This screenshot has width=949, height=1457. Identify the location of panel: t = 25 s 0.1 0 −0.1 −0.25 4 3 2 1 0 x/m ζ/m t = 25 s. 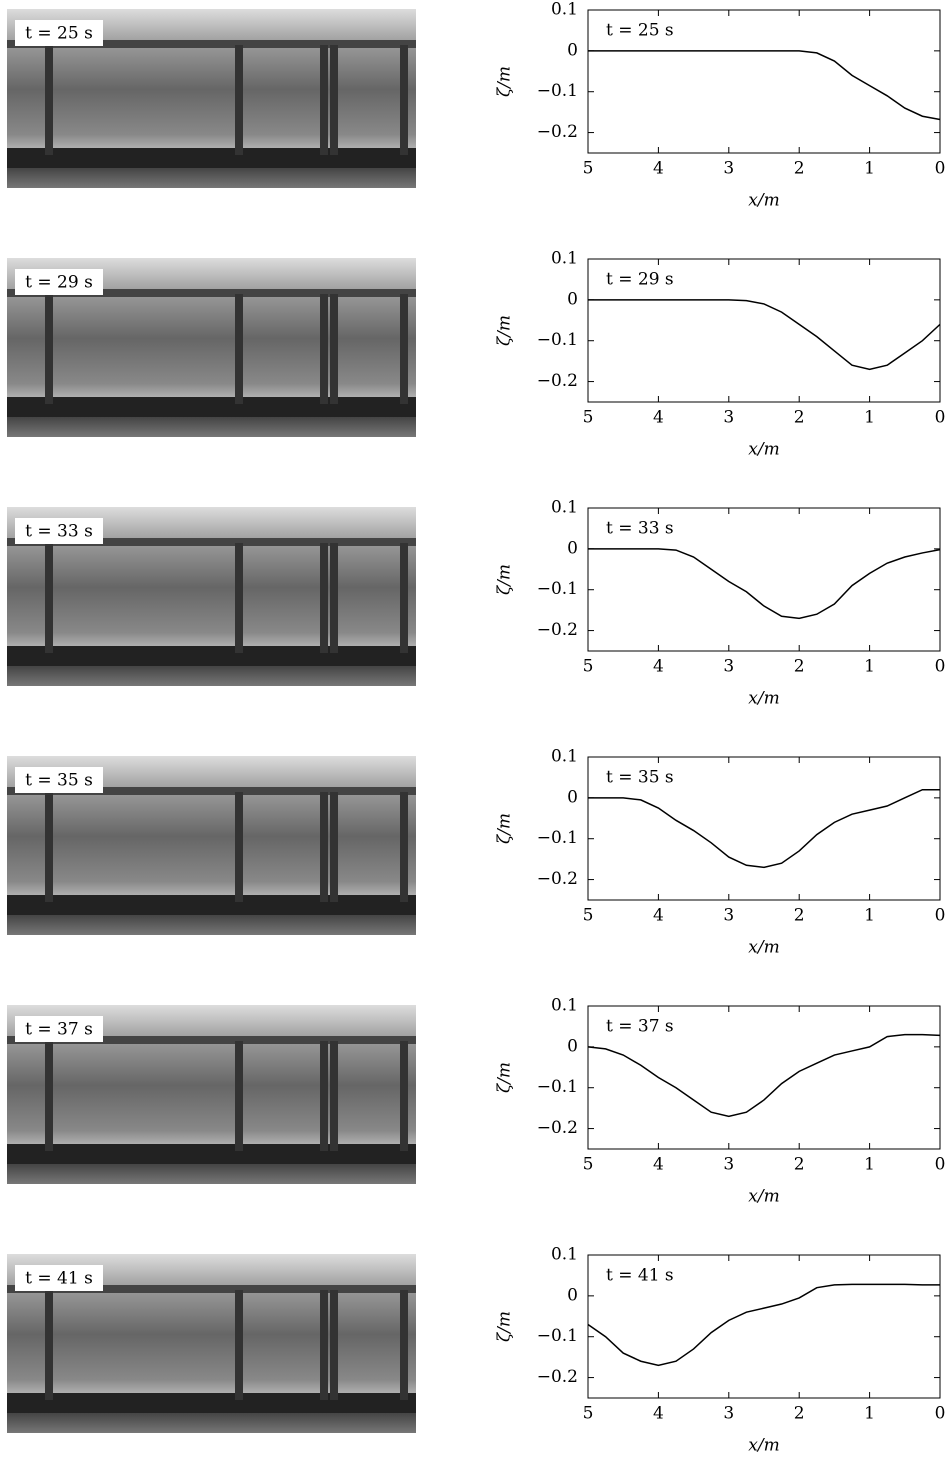
(476, 105).